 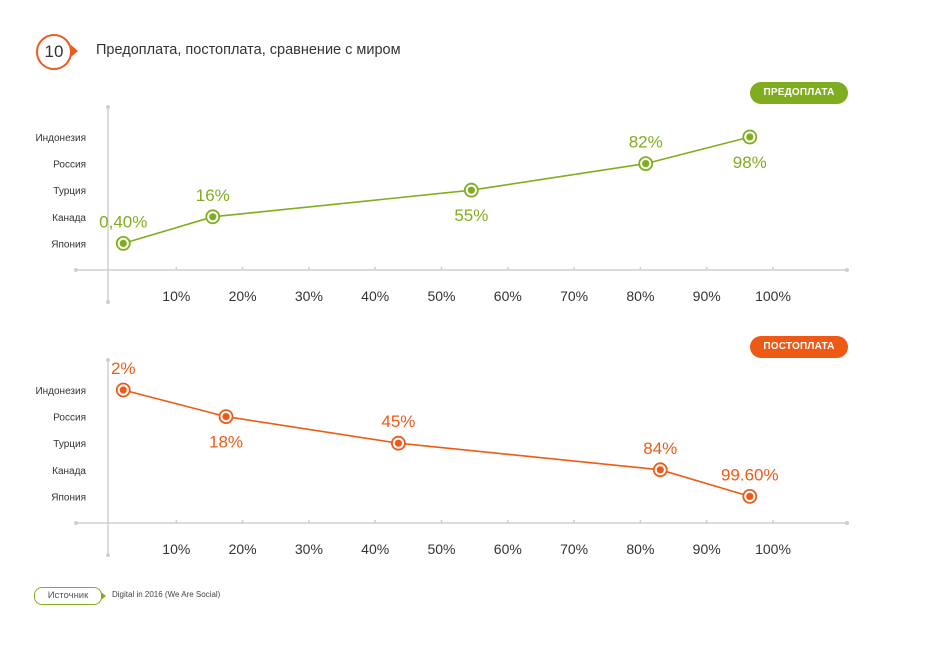 I want to click on data-label: 98%, so click(x=750, y=162).